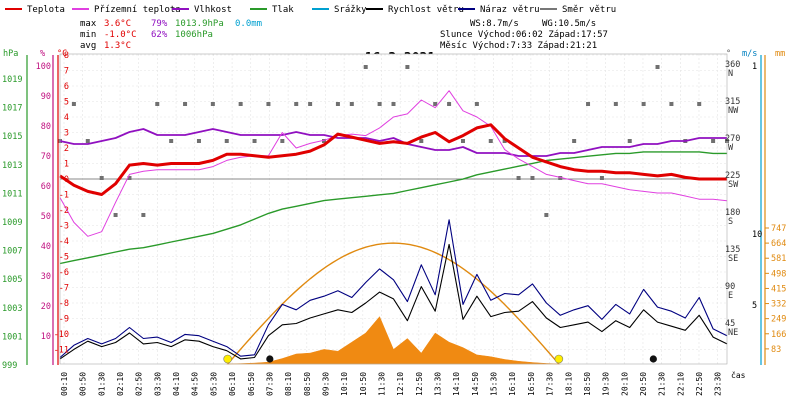  I want to click on stat-max-label: max, so click(88, 24).